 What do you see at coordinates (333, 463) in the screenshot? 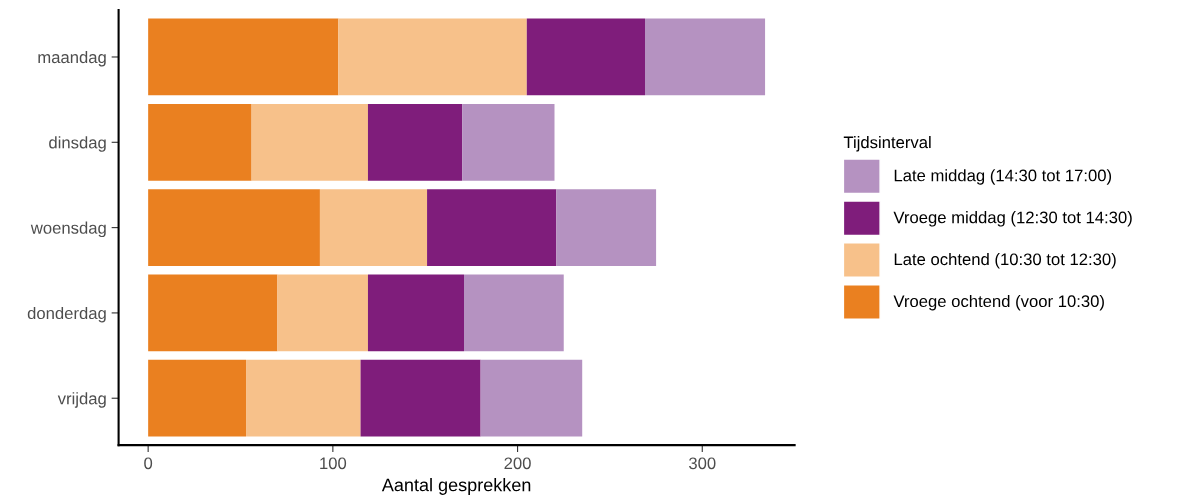
I see `x-tick-label: 100` at bounding box center [333, 463].